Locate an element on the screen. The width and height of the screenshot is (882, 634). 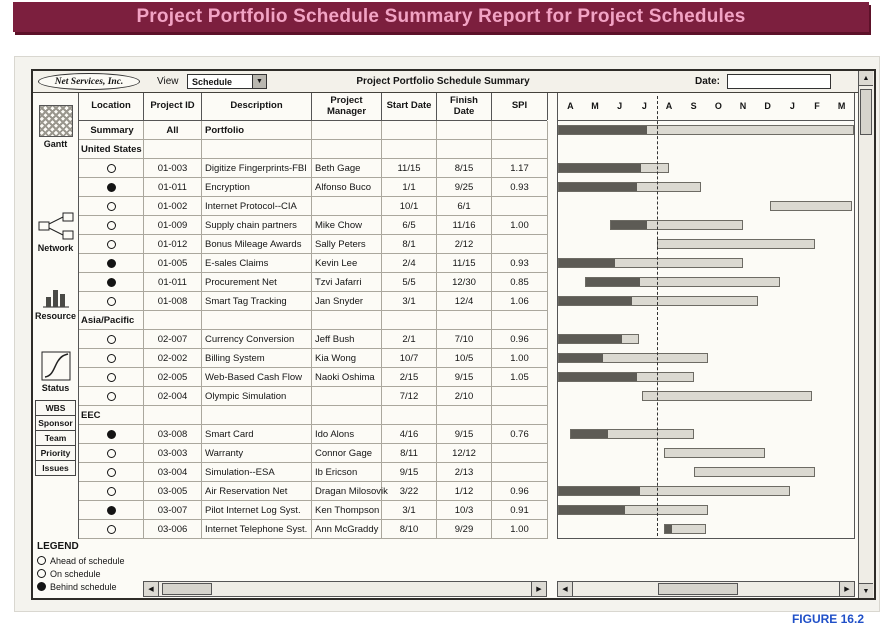
column-header-location: Location is located at coordinates (111, 106).